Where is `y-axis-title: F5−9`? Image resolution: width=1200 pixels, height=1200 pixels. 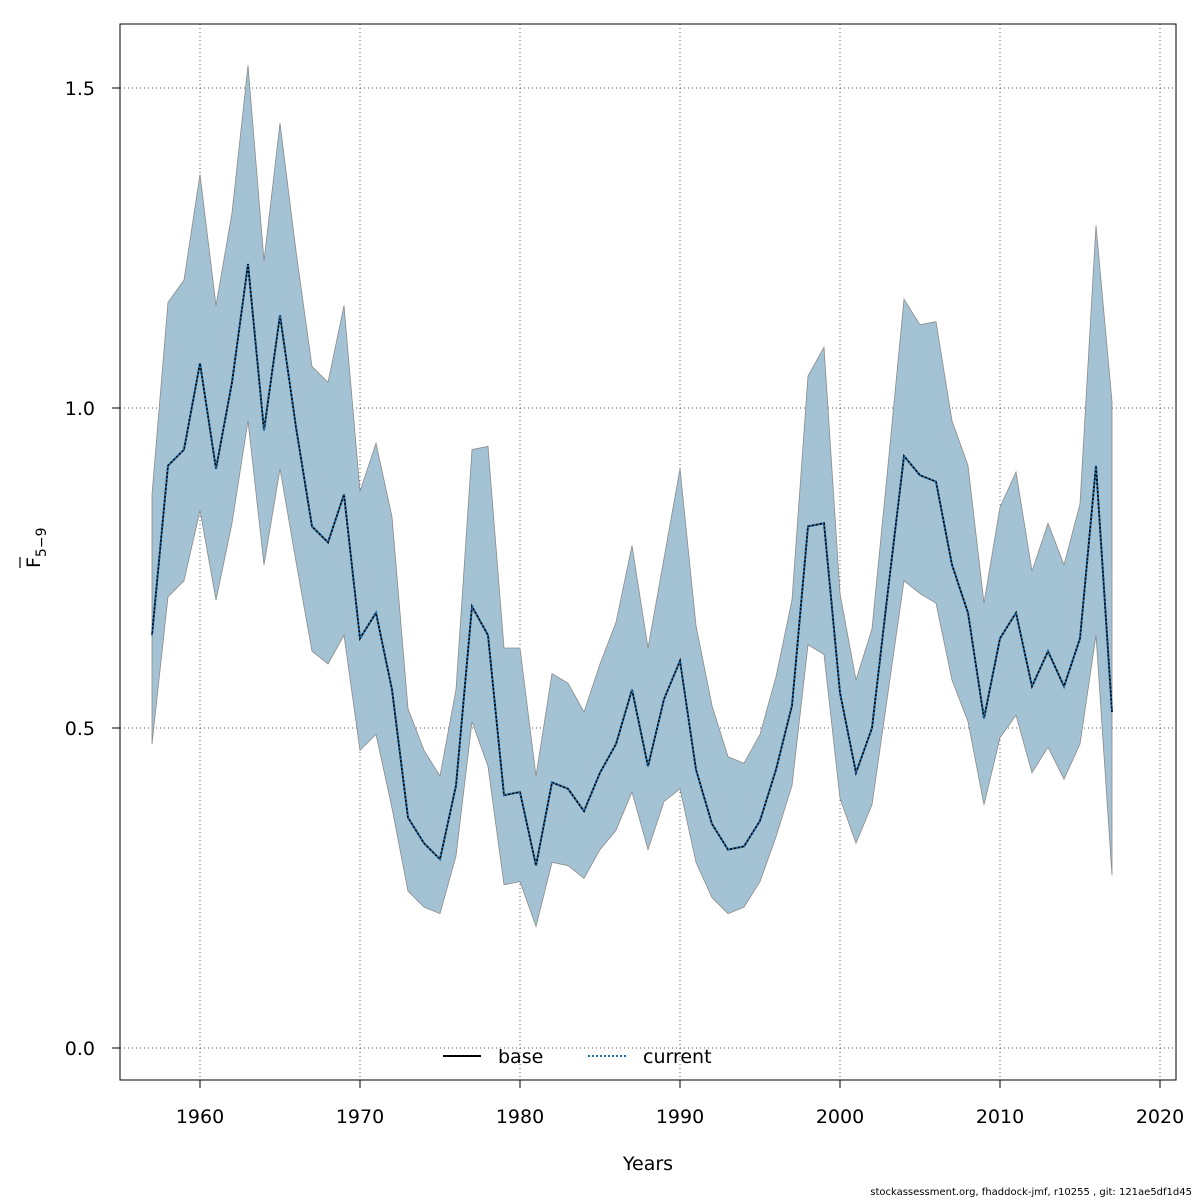 y-axis-title: F5−9 is located at coordinates (34, 548).